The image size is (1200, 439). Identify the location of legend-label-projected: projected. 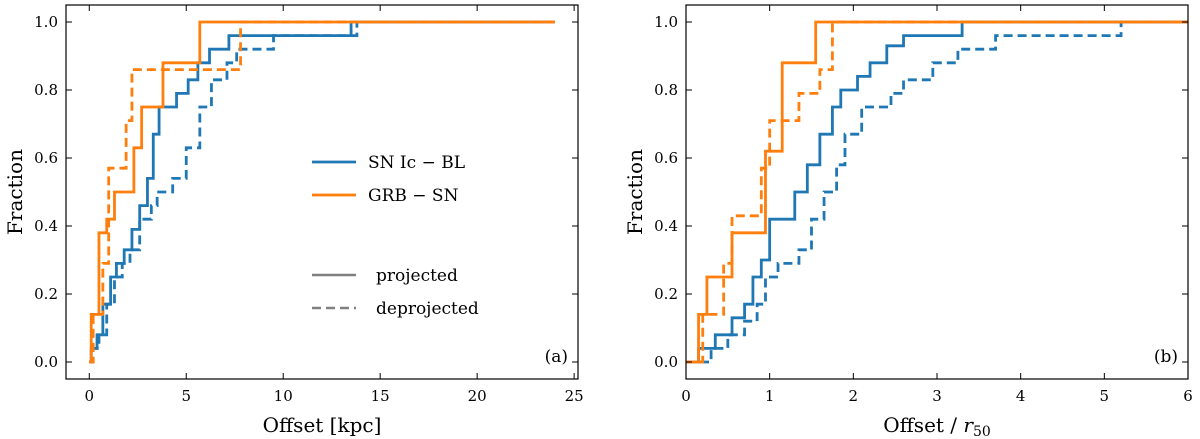
(417, 276).